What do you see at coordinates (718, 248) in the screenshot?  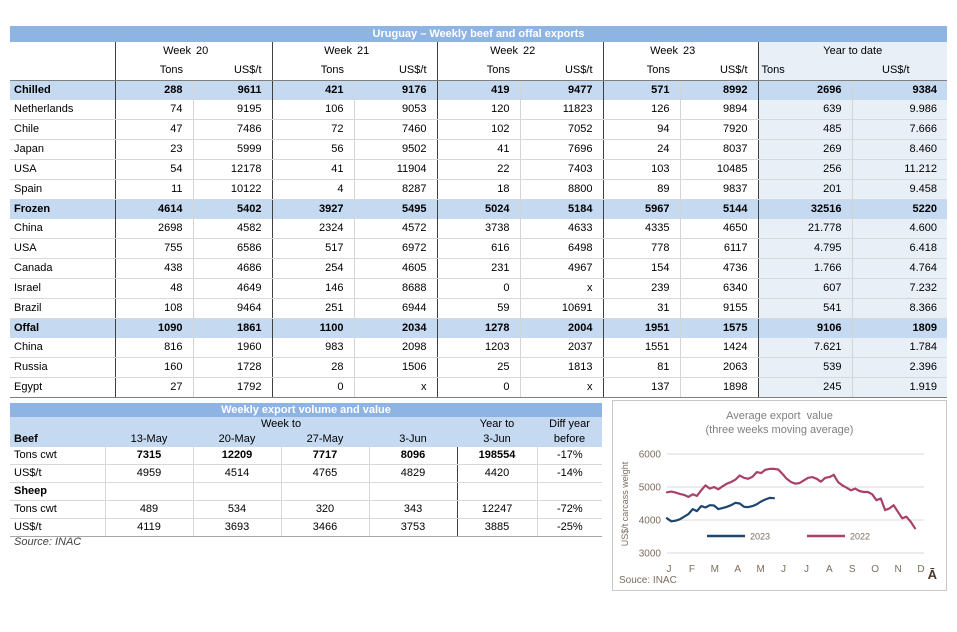 I see `cell: 6117` at bounding box center [718, 248].